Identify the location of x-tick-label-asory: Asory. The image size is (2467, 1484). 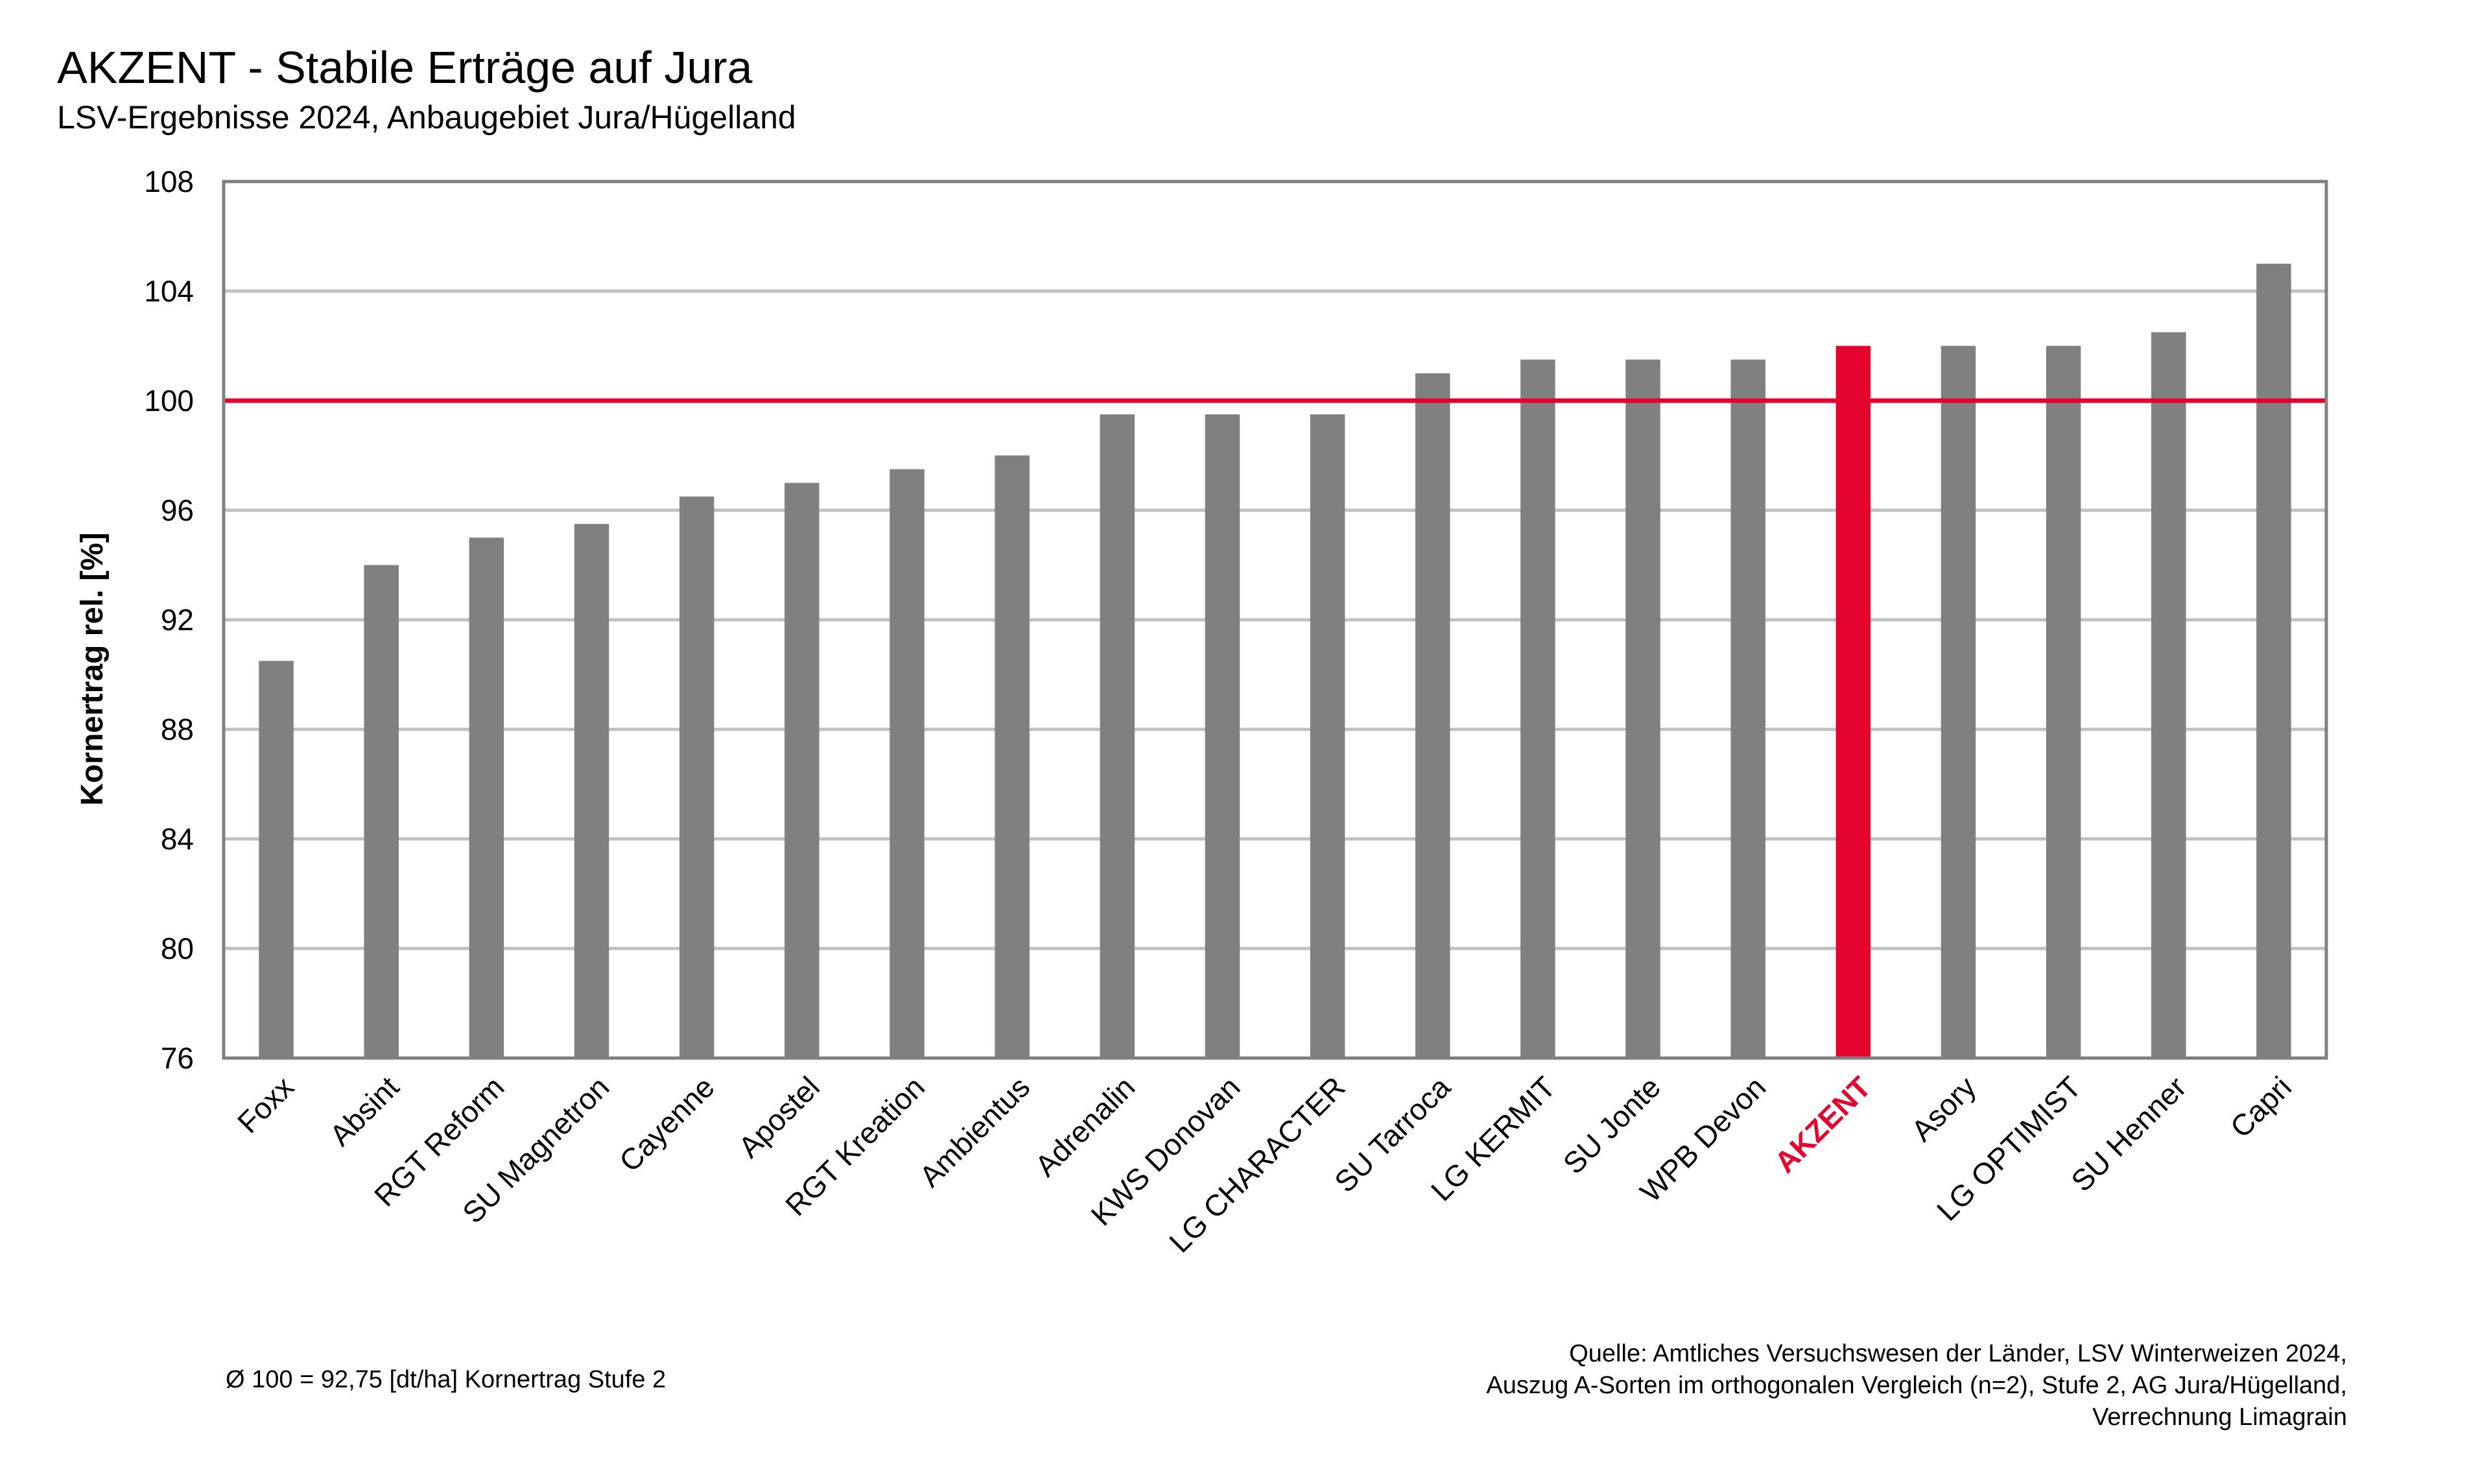
(1944, 1109).